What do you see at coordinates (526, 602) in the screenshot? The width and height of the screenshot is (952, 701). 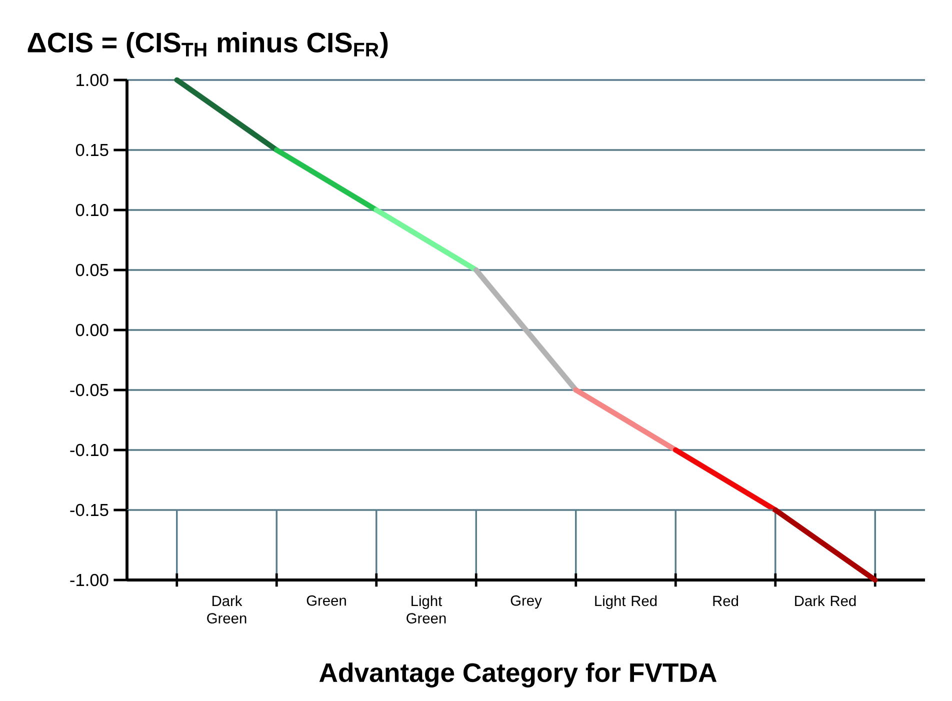 I see `text: Grey` at bounding box center [526, 602].